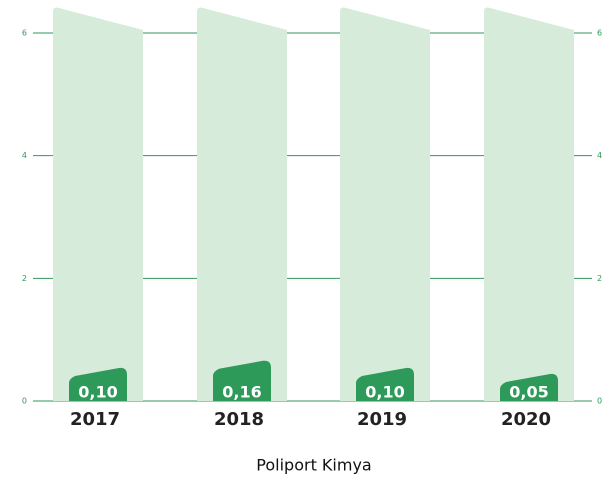 The height and width of the screenshot is (477, 612). I want to click on x-tick-label: 2018, so click(239, 419).